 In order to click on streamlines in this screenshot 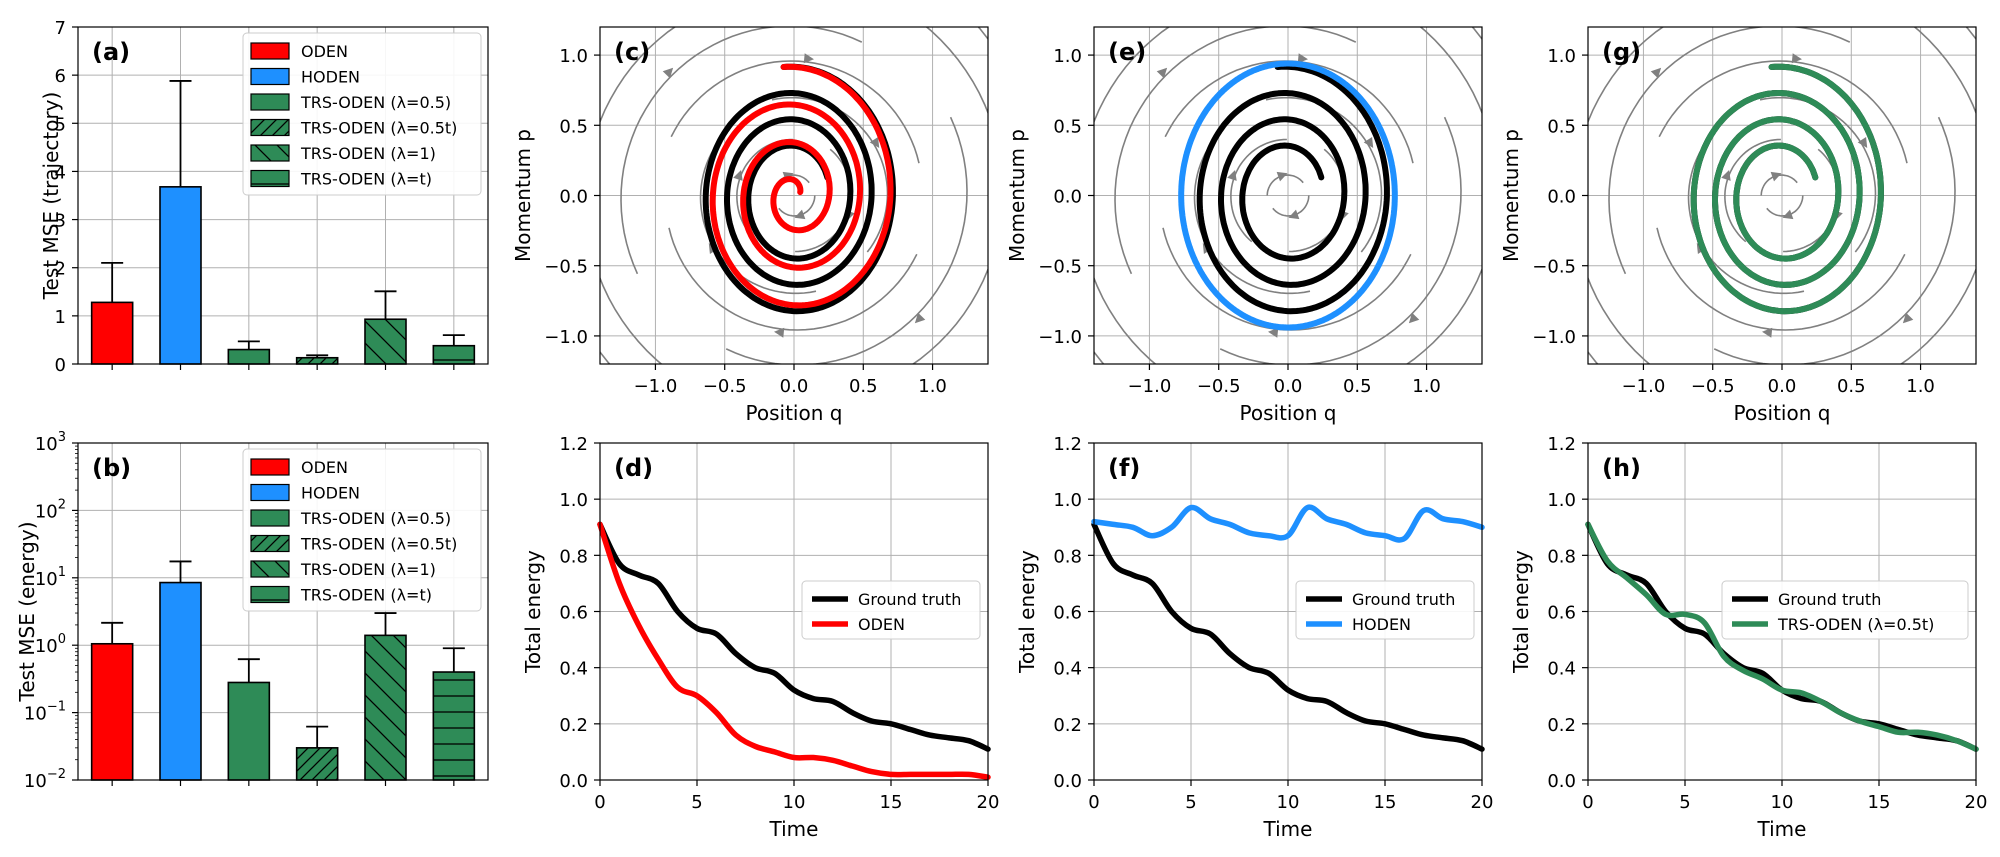, I will do `click(1782, 195)`.